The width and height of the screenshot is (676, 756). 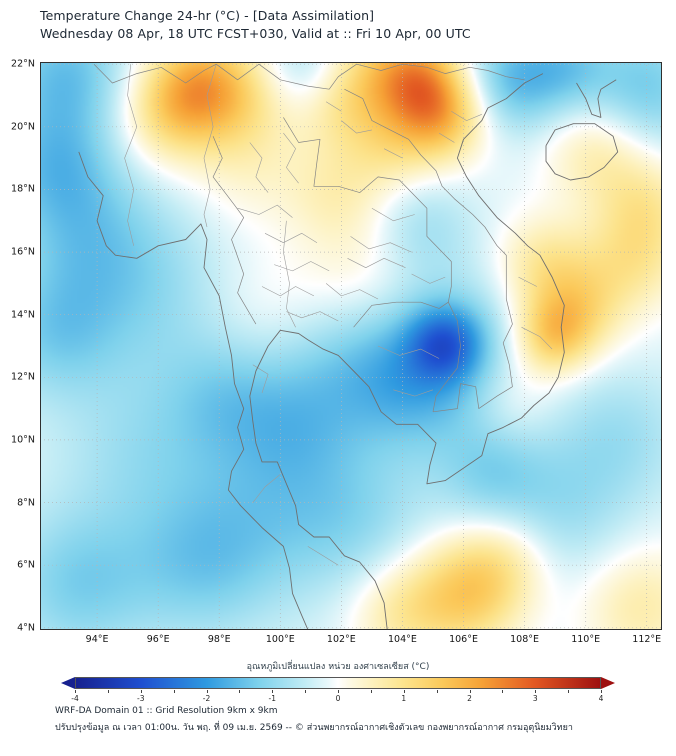 What do you see at coordinates (26, 565) in the screenshot?
I see `y-tick-label: 6°N` at bounding box center [26, 565].